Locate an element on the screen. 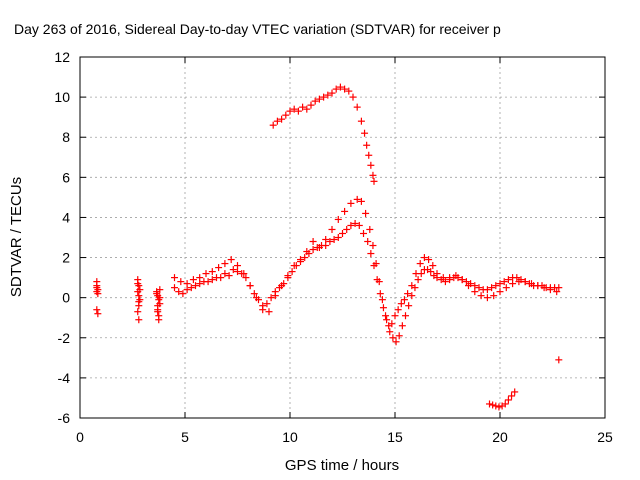 This screenshot has width=640, height=480. y-tick-label: -4 is located at coordinates (64, 378).